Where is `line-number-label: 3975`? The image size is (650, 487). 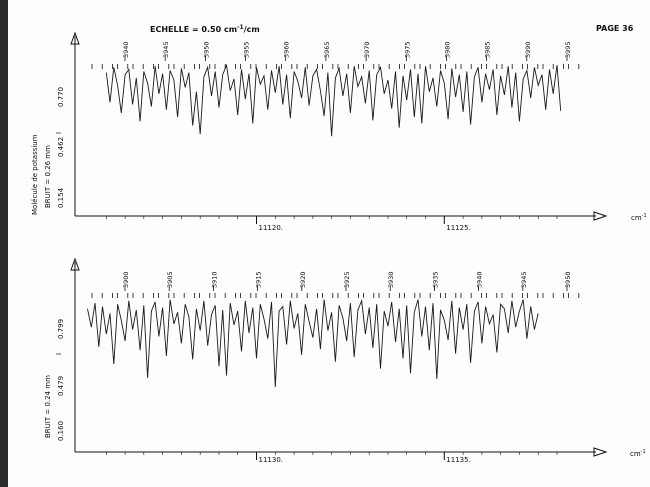
line-number-label: 3975 is located at coordinates (407, 49).